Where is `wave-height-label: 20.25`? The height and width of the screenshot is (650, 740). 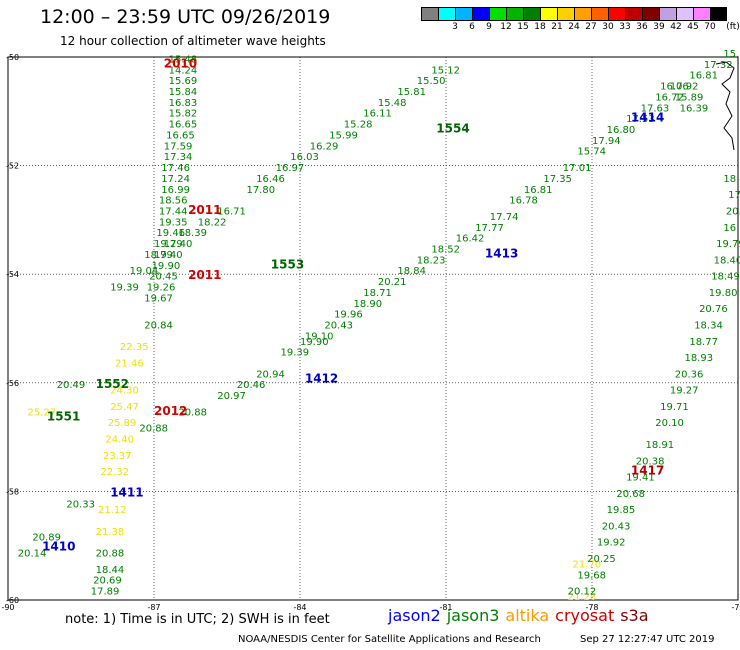 wave-height-label: 20.25 is located at coordinates (601, 559).